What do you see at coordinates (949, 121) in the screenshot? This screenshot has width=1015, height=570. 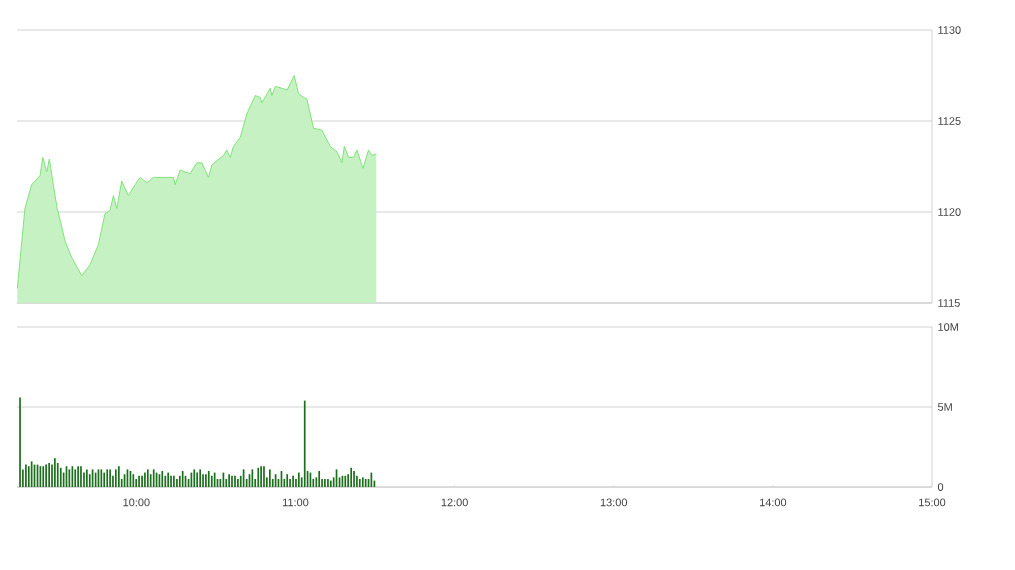 I see `y-tick-label: 1125` at bounding box center [949, 121].